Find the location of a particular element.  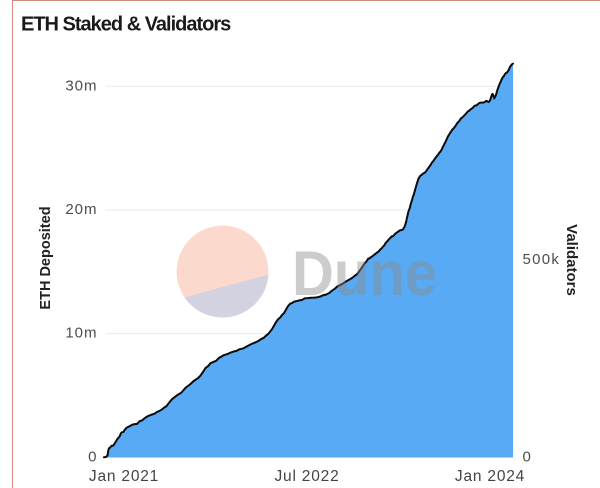

svg-text: ETH Staked & Validators is located at coordinates (126, 25).